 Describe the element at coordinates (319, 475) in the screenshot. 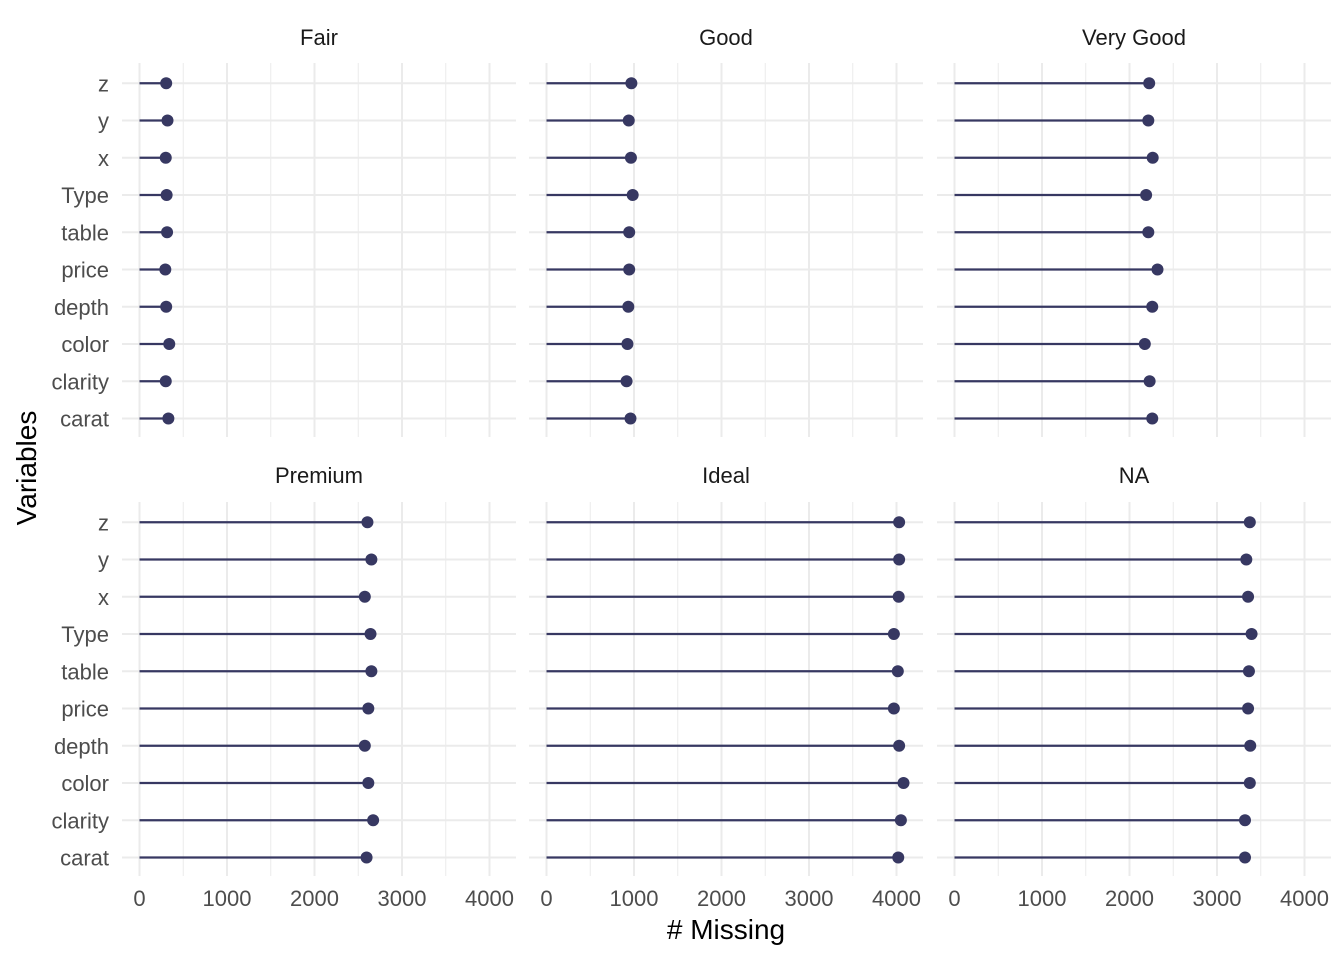

I see `facet-title-premium: Premium` at that location.